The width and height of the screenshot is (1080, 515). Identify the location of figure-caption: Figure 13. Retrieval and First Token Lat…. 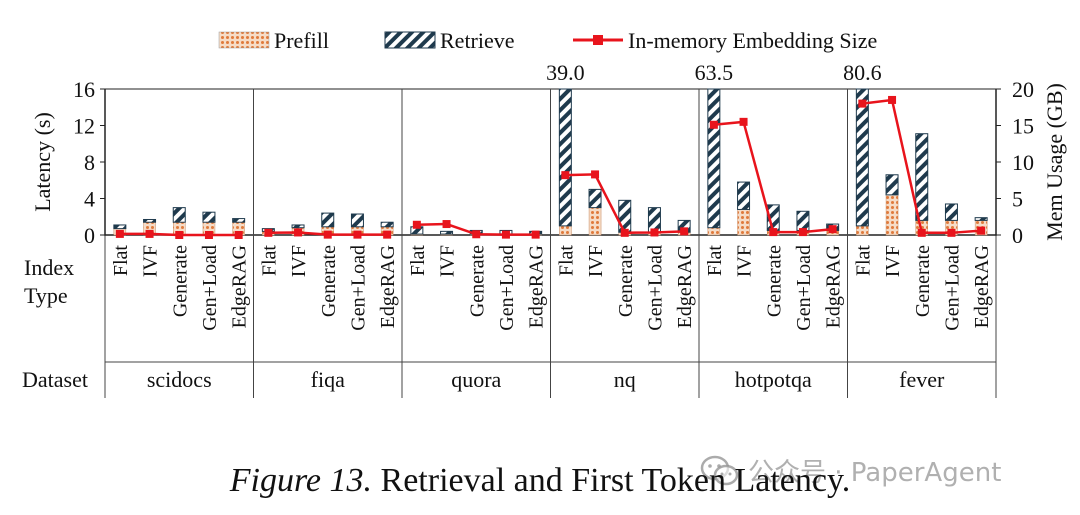
(540, 481).